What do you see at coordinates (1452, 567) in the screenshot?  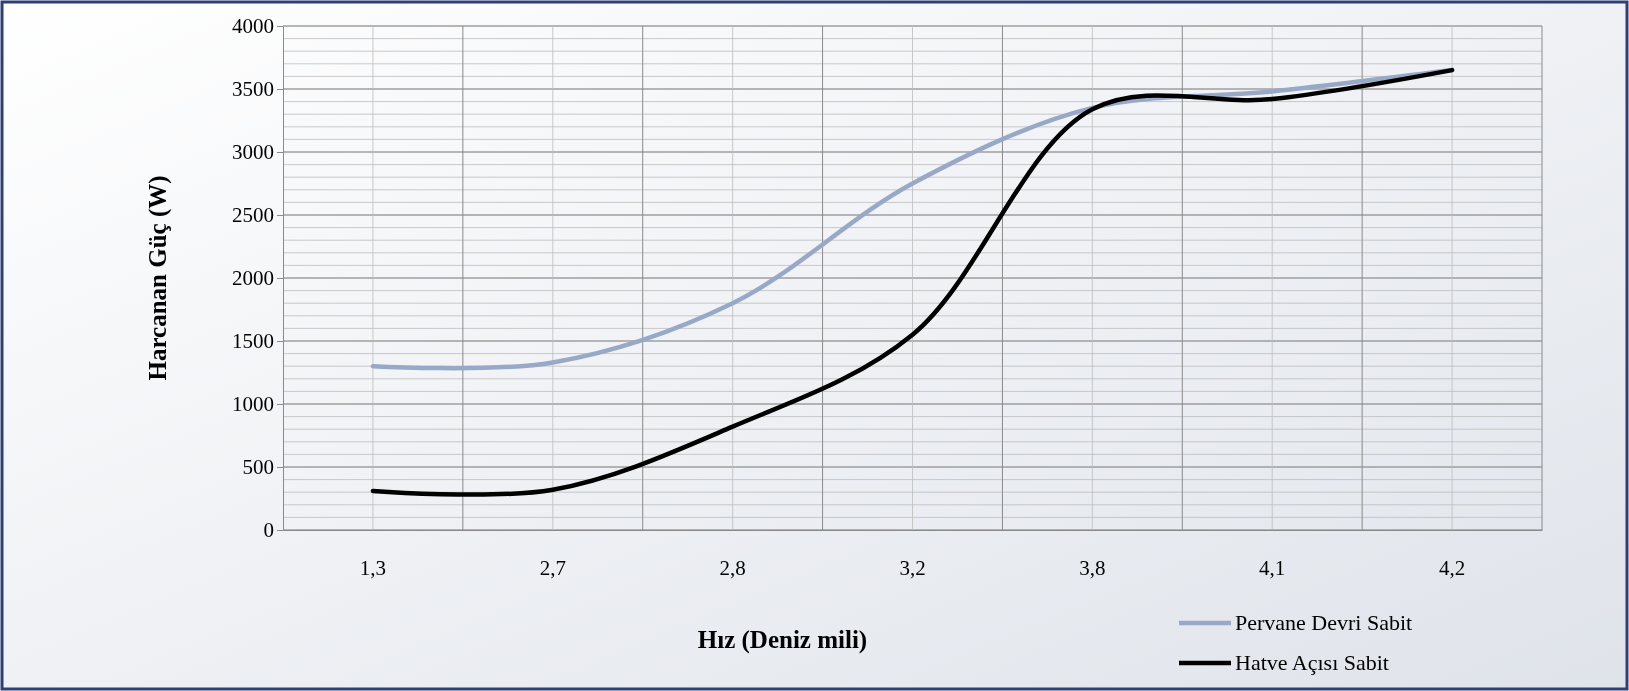 I see `x-tick-label: 4,2` at bounding box center [1452, 567].